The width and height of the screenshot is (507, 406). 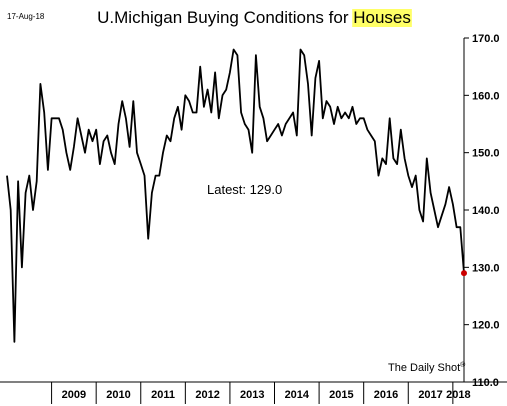 What do you see at coordinates (163, 395) in the screenshot?
I see `x-tick-label: 2011` at bounding box center [163, 395].